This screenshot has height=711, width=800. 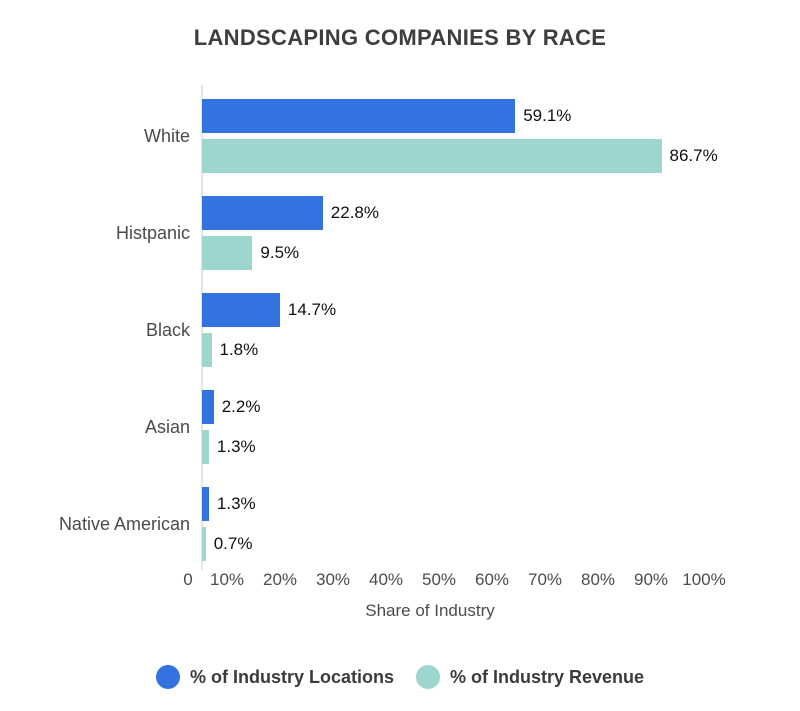 What do you see at coordinates (359, 116) in the screenshot?
I see `locations-bar-white` at bounding box center [359, 116].